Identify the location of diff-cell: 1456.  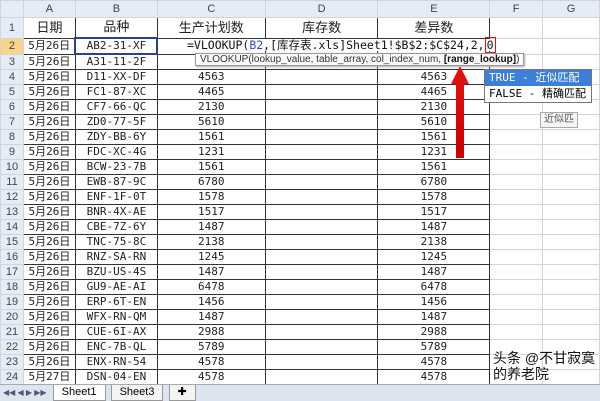
(434, 302).